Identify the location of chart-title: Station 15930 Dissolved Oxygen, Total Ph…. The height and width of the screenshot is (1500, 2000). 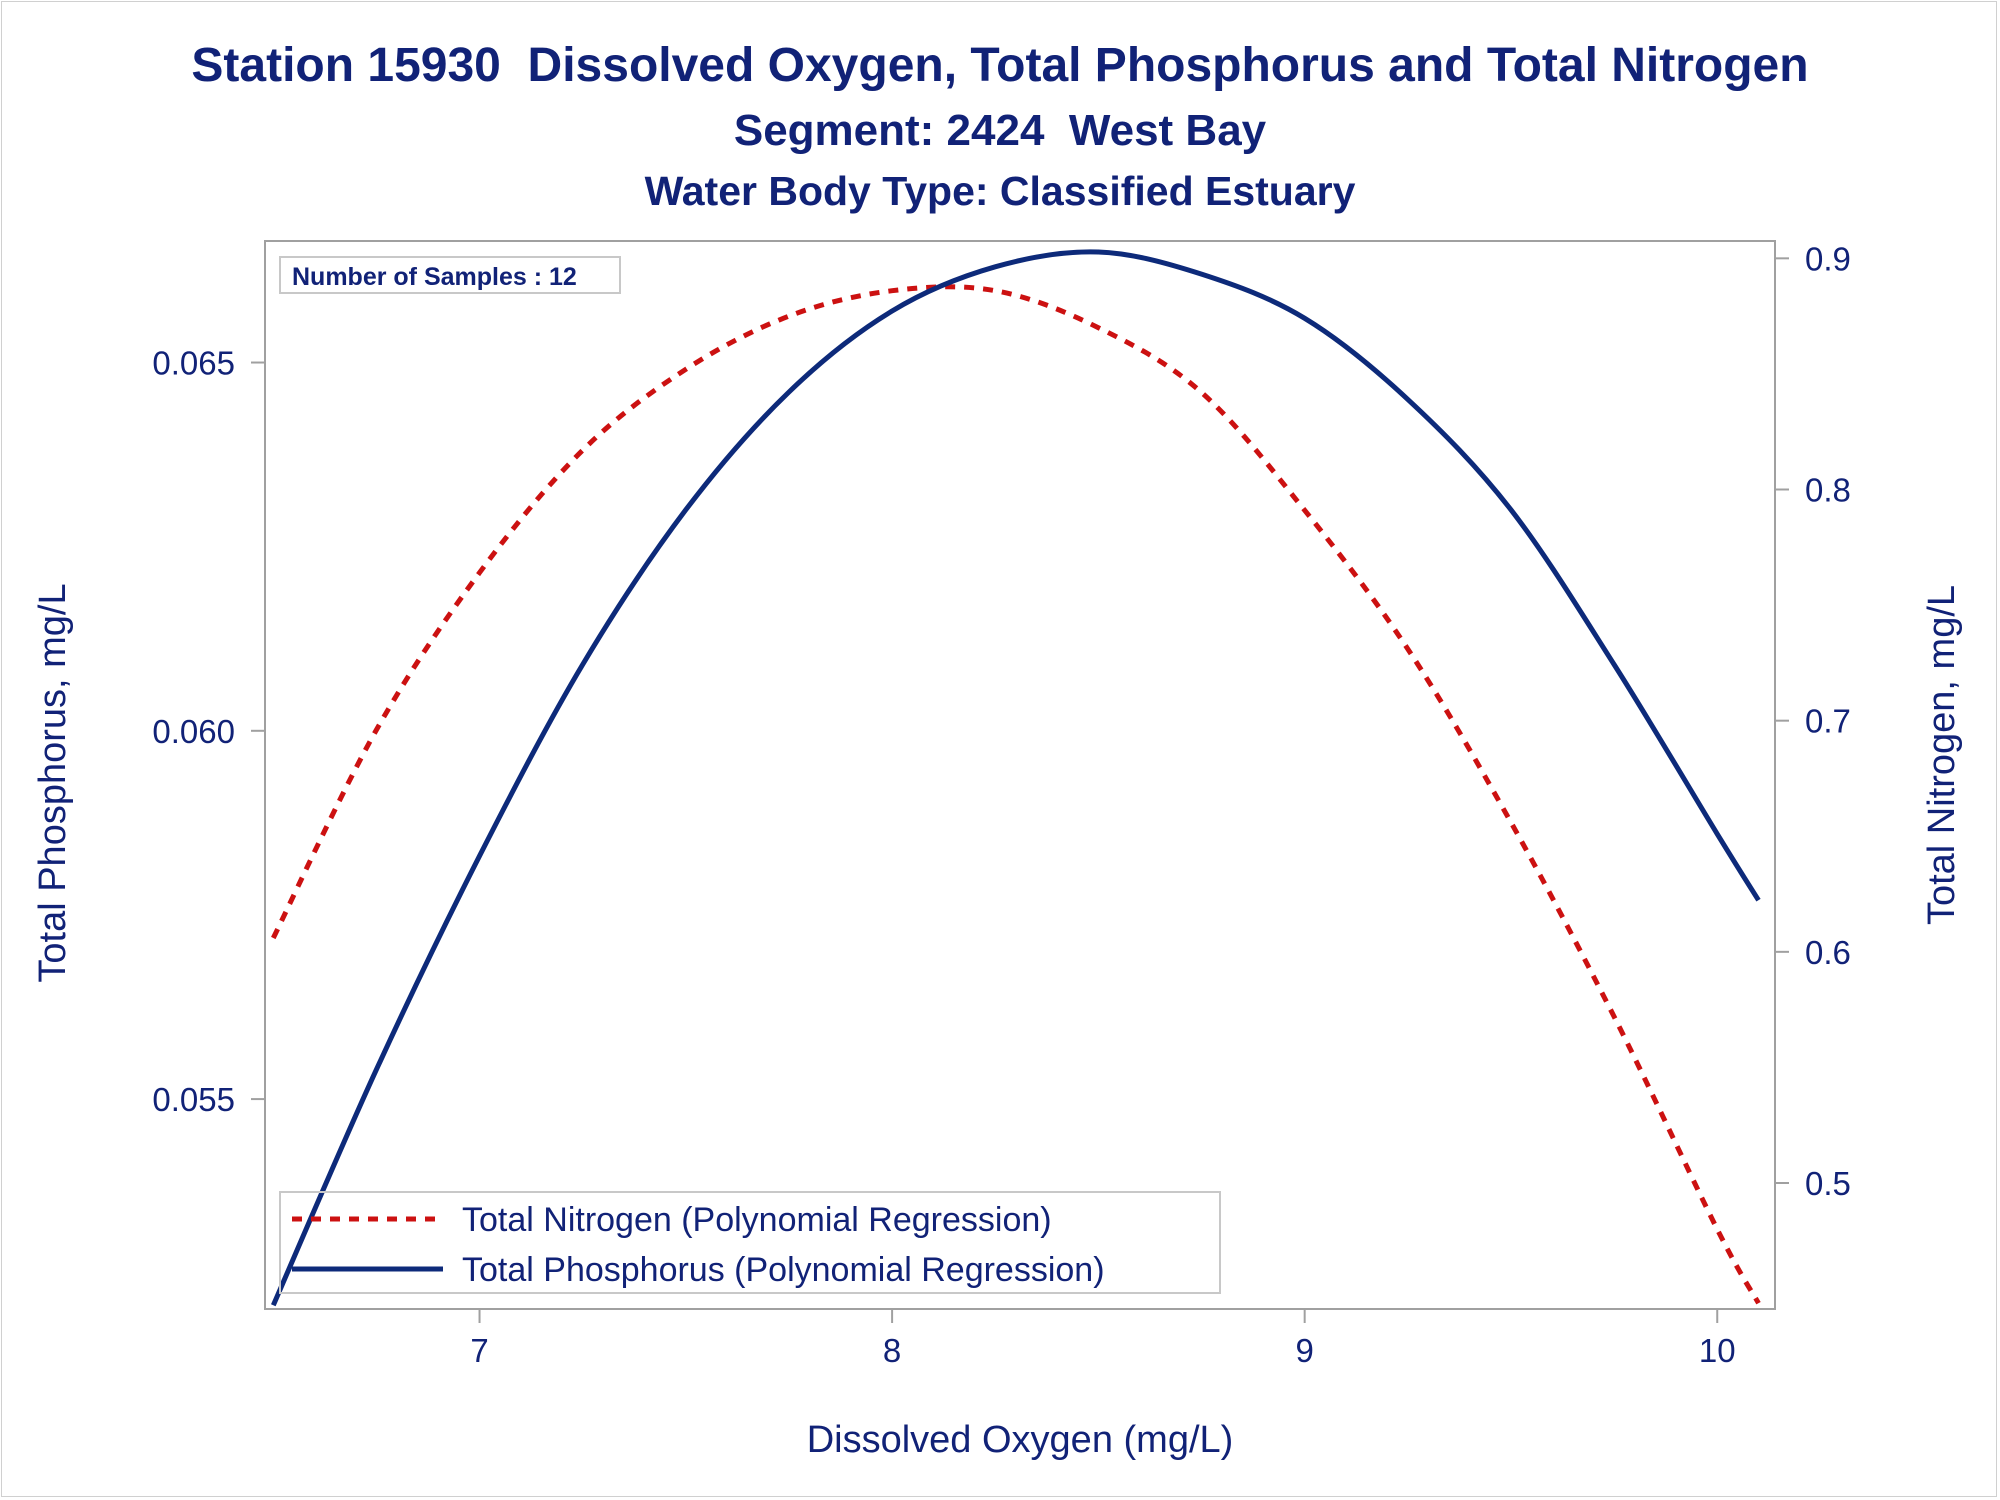
(1000, 65).